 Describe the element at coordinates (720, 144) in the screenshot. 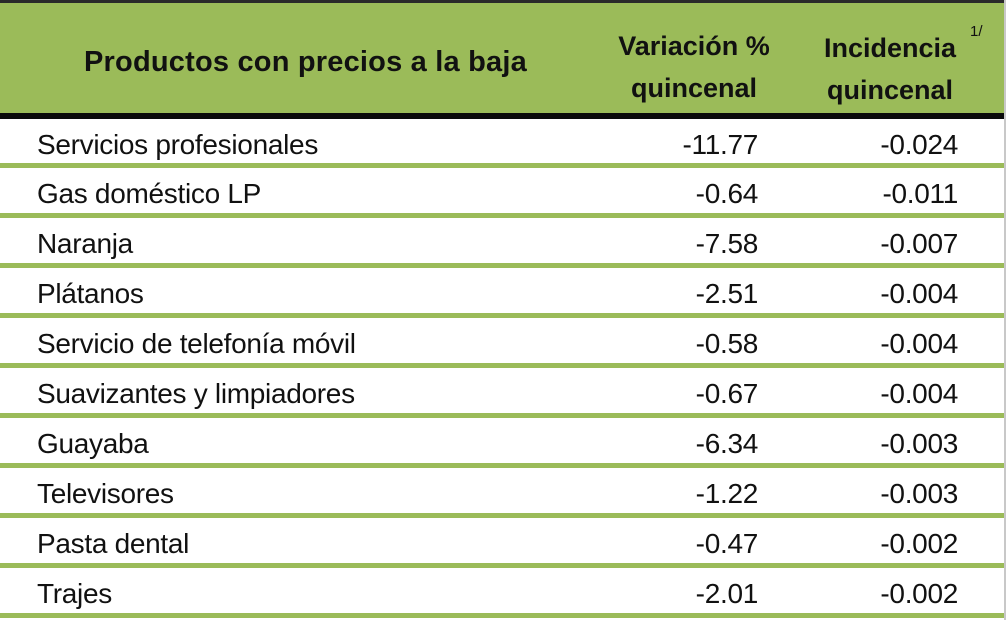

I see `variation-value: -11.77` at that location.